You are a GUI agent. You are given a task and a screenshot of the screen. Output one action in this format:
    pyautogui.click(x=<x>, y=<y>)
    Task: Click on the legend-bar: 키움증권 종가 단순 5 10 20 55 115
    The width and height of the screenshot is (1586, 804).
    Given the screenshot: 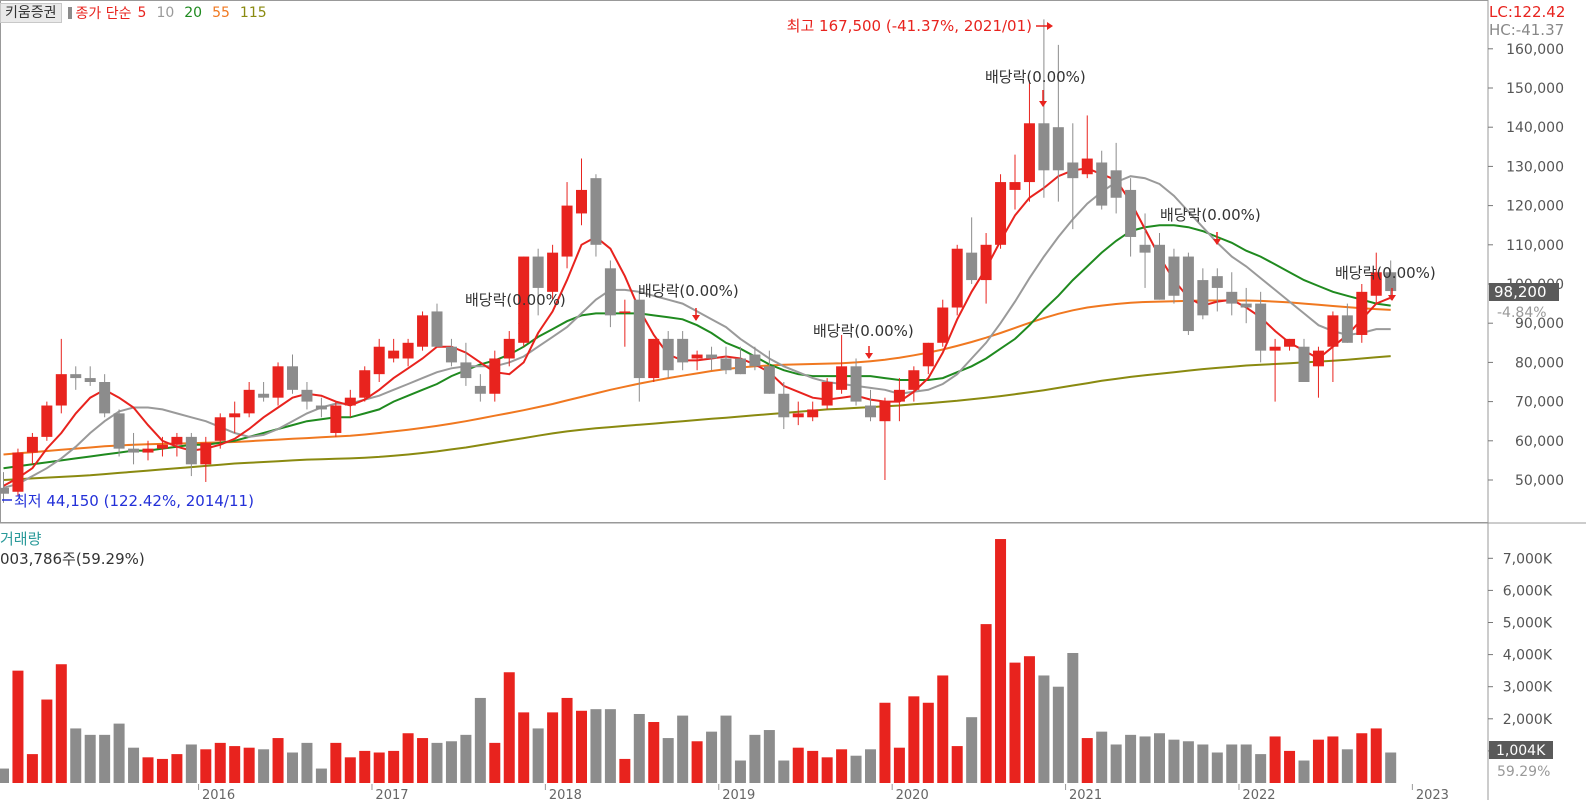 What is the action you would take?
    pyautogui.click(x=138, y=13)
    